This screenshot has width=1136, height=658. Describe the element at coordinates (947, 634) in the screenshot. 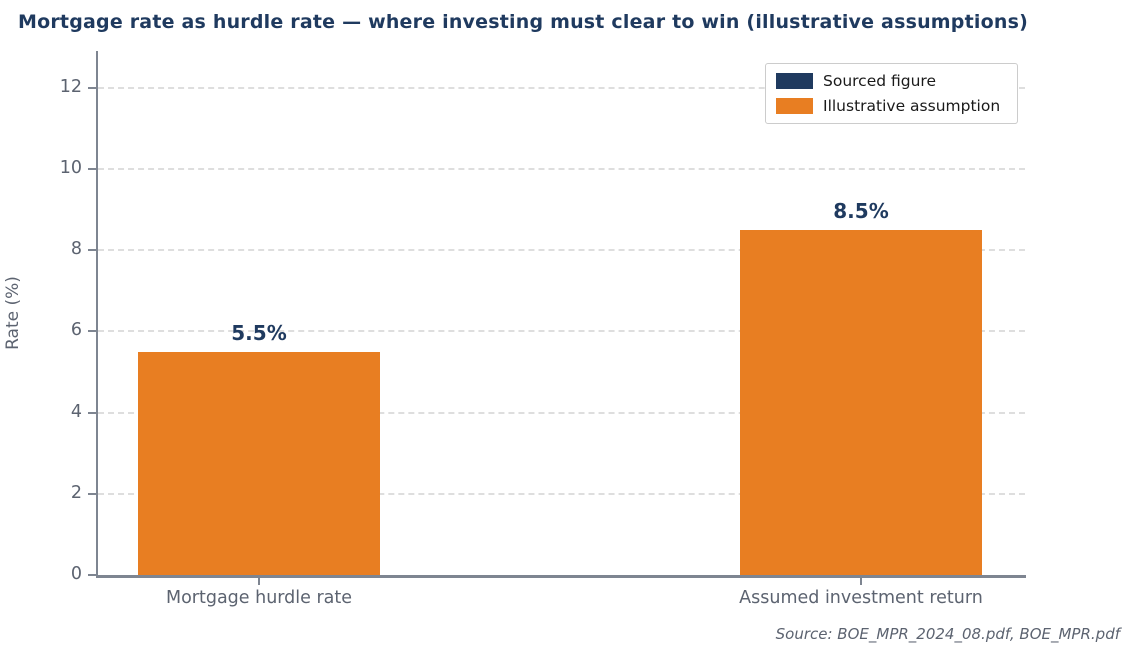

I see `source-note: Source: BOE_MPR_2024_08.pdf, BOE_MPR.pdf` at that location.